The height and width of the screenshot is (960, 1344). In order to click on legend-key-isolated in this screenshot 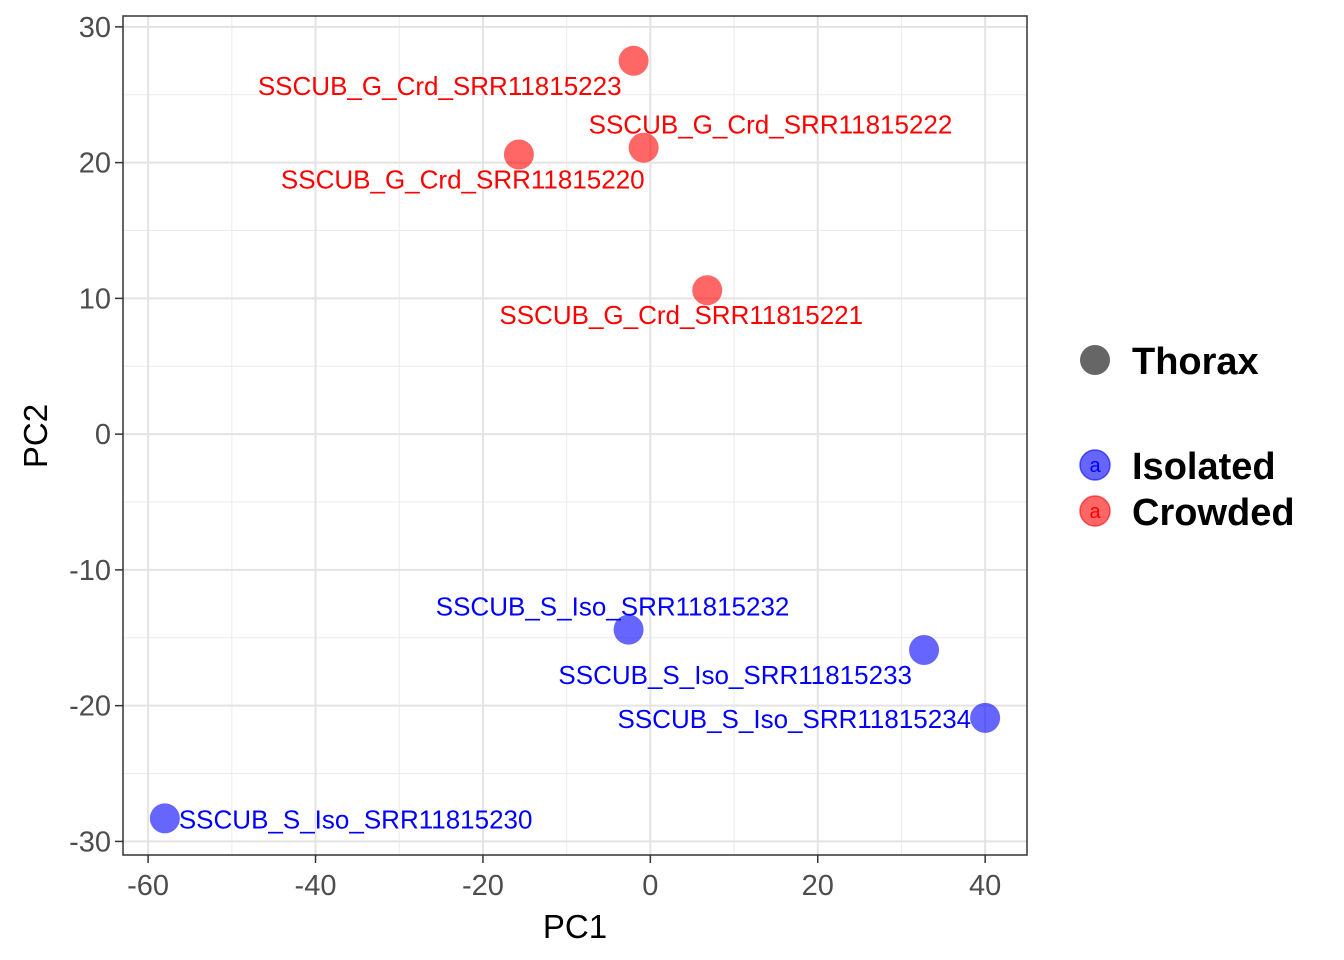, I will do `click(1095, 465)`.